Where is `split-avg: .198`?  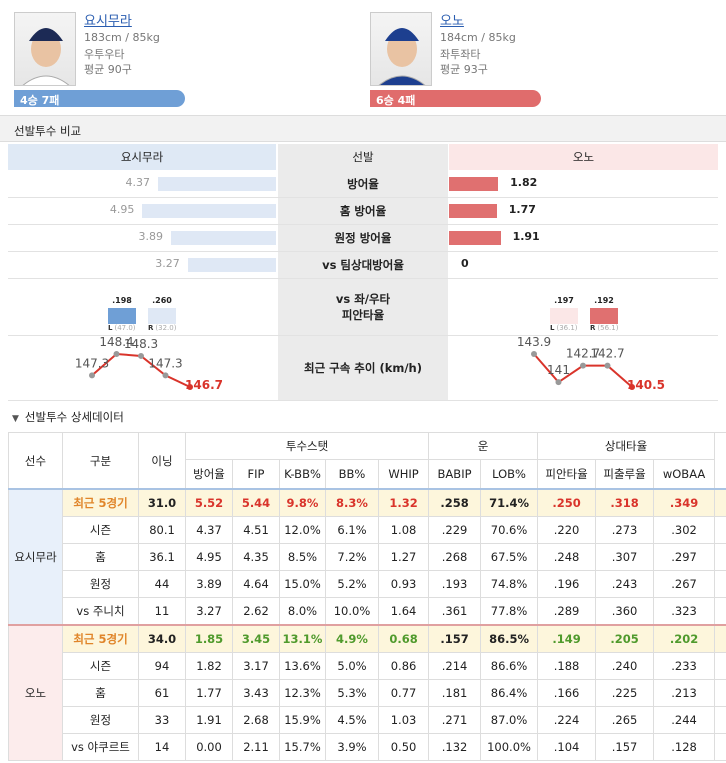
split-avg: .198 is located at coordinates (122, 300).